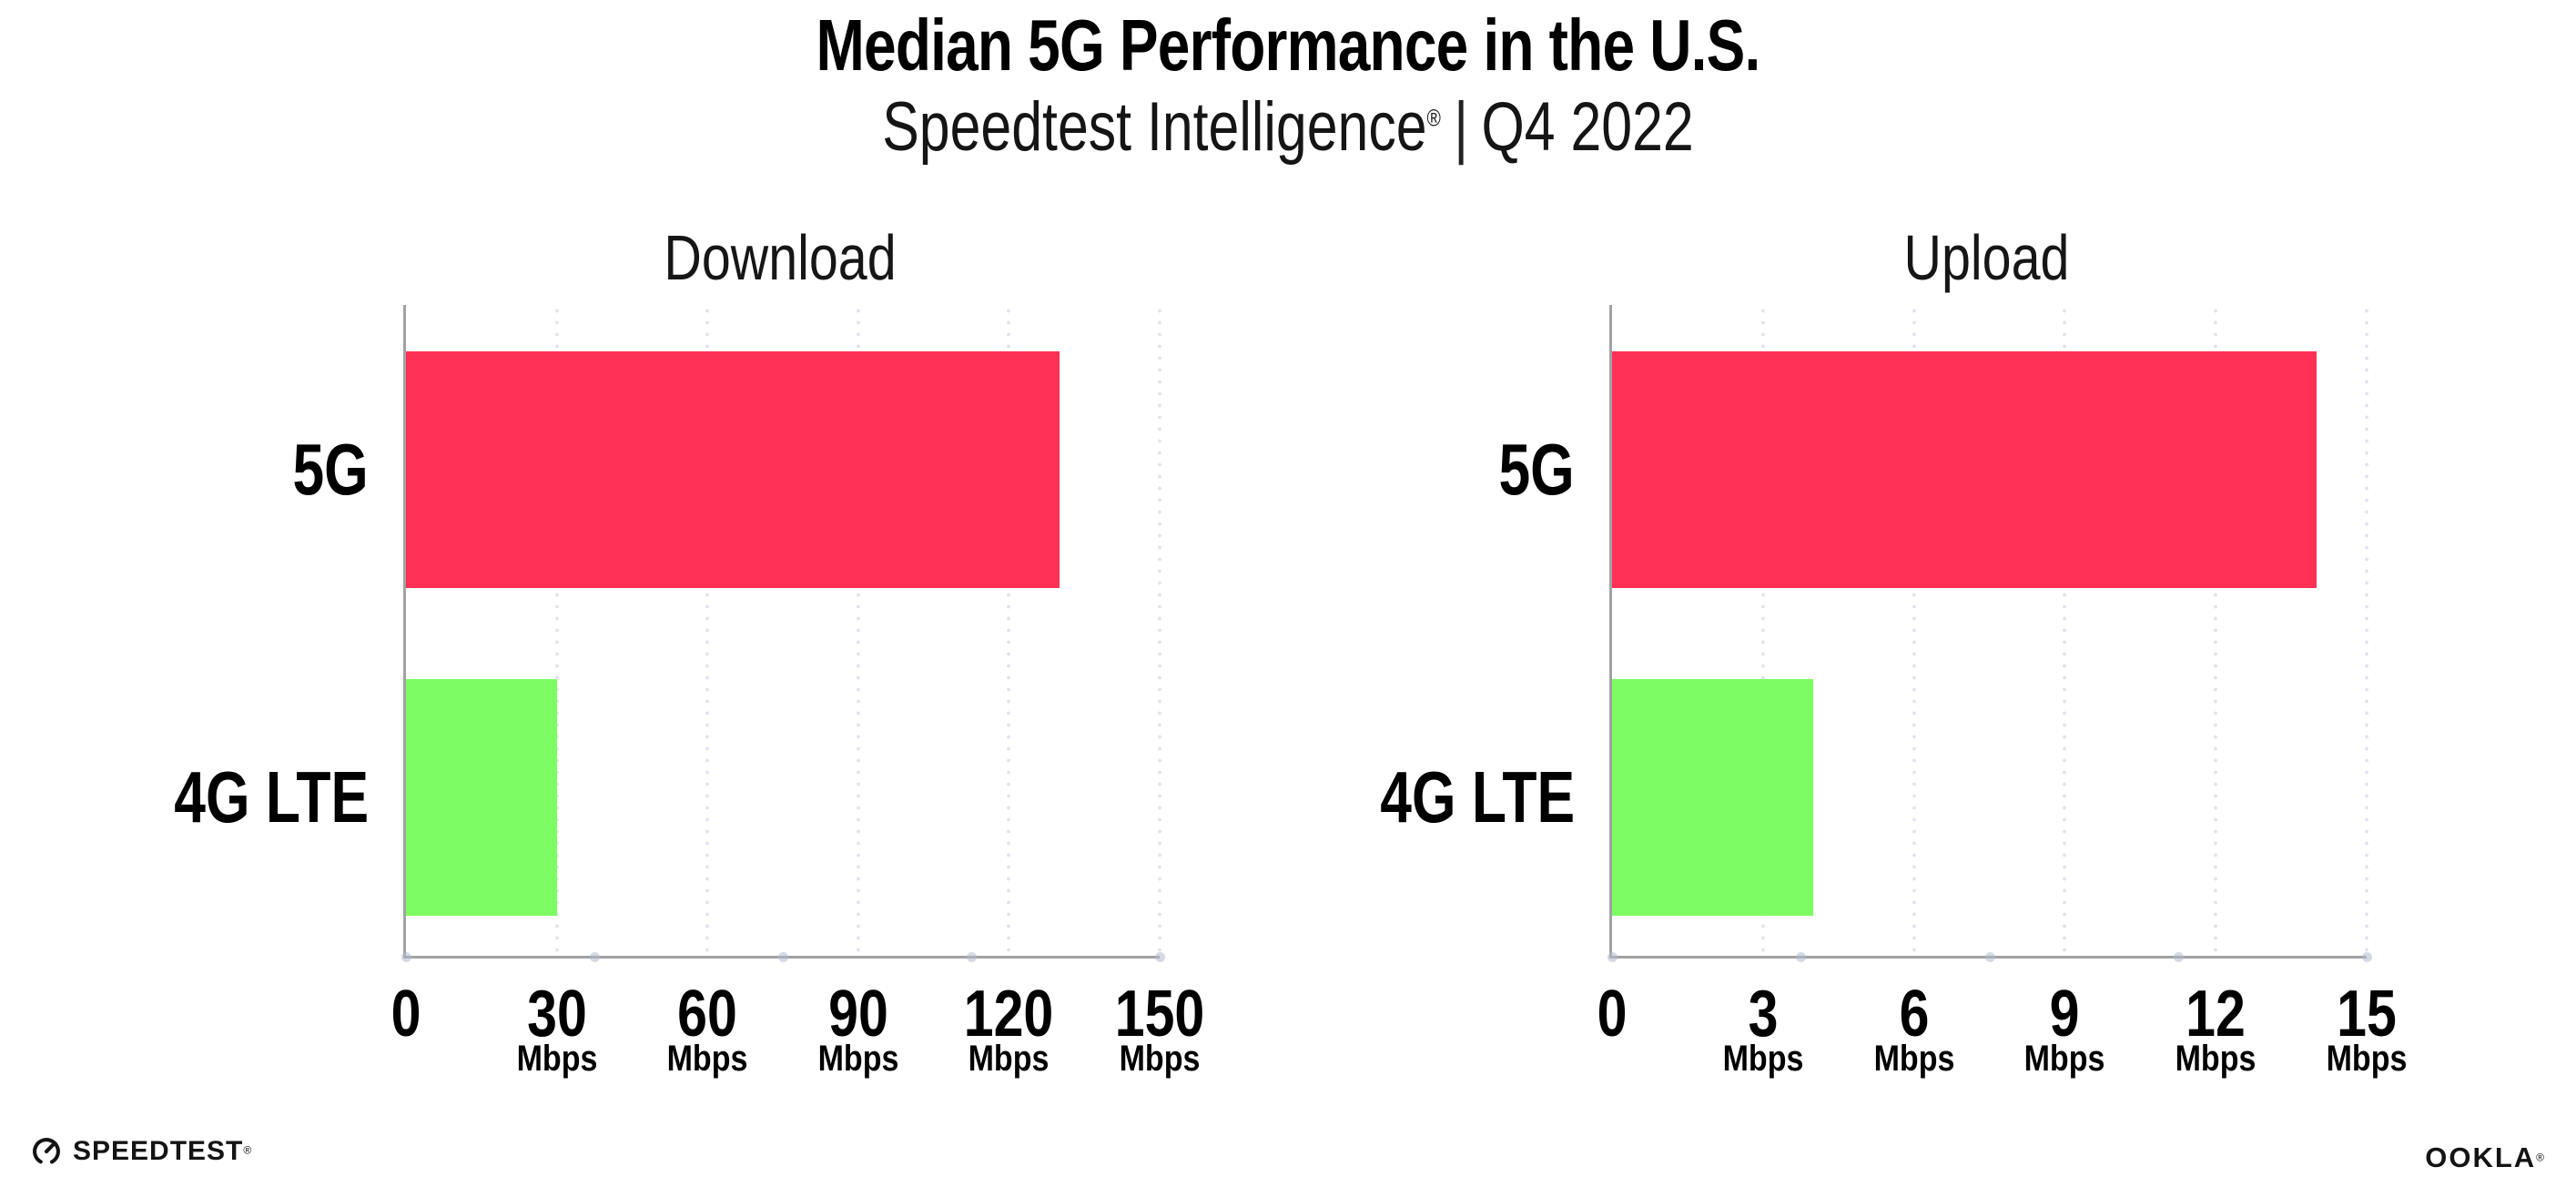 This screenshot has height=1197, width=2576. I want to click on speedtest-logo: SPEEDTEST®, so click(141, 1151).